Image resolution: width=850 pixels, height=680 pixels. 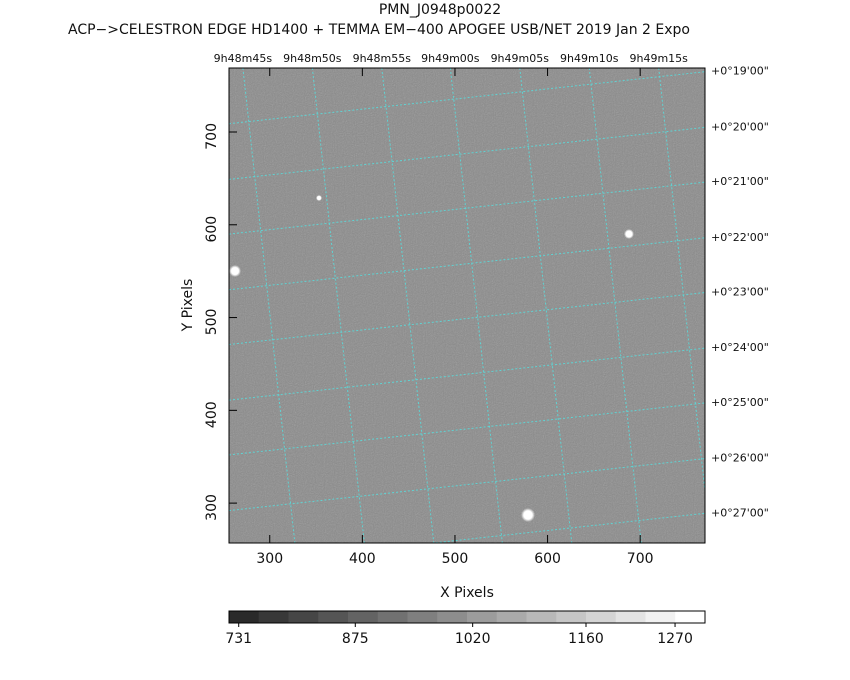 I want to click on dec-tick-label: +0°24'00", so click(x=740, y=347).